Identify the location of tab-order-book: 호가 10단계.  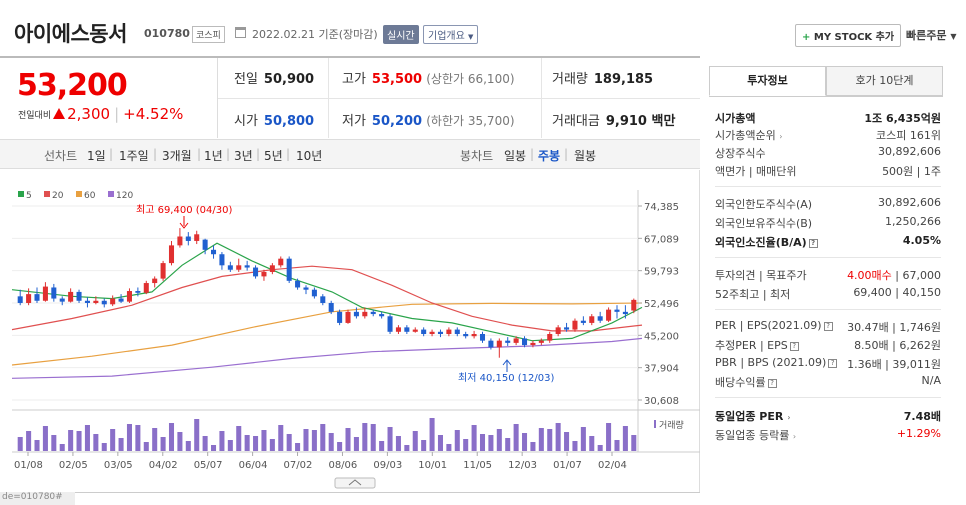
(884, 81).